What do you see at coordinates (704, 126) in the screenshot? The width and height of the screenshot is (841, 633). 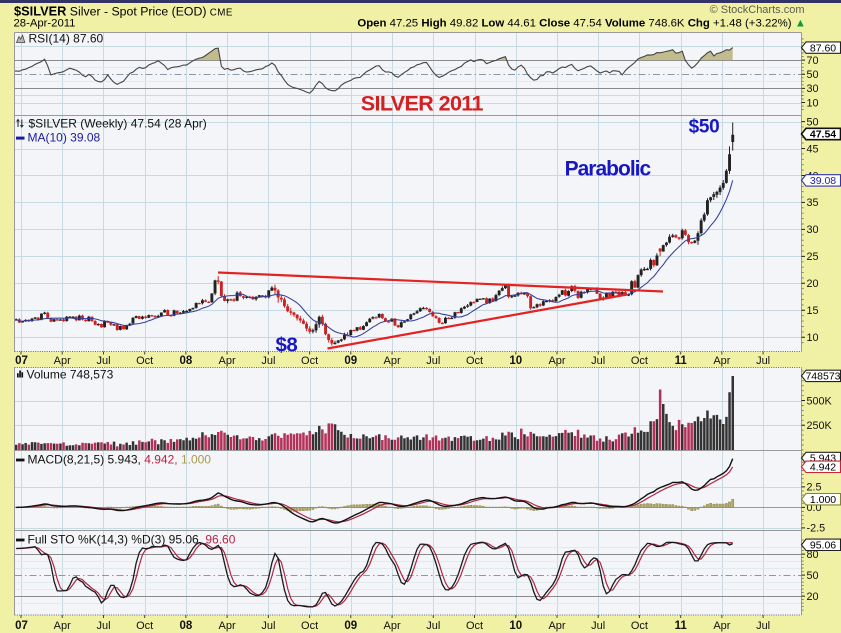 I see `svg-text: $50` at bounding box center [704, 126].